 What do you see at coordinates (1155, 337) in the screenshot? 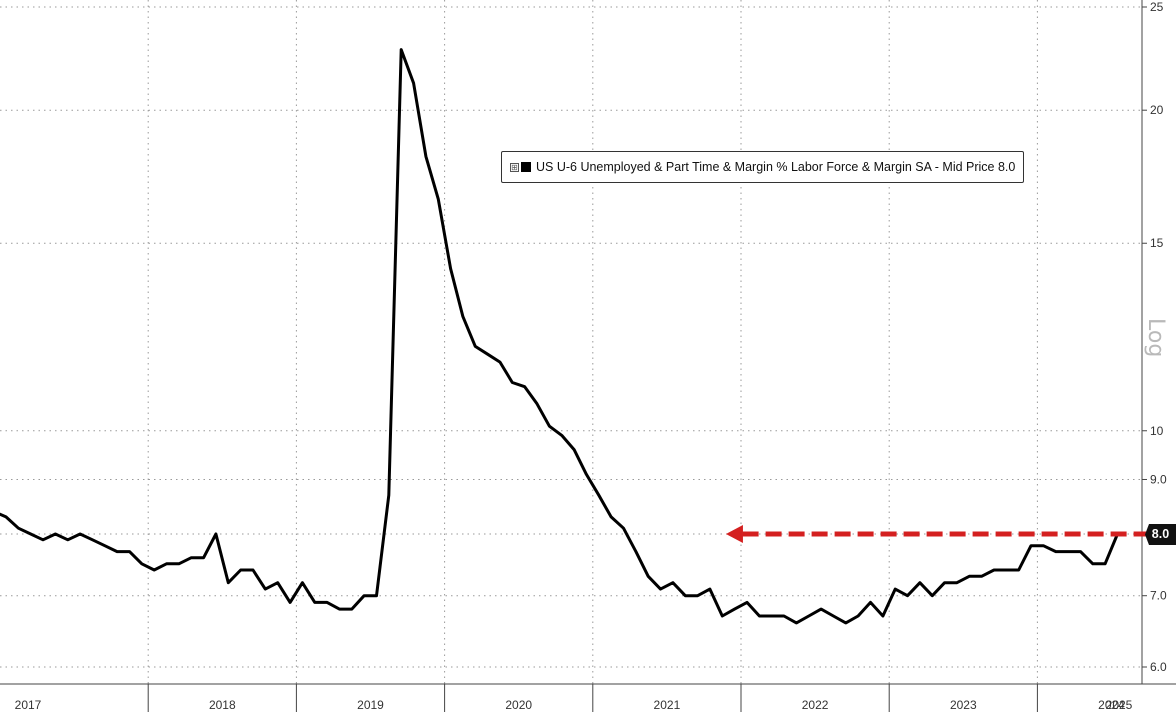
I see `y-axis-label: Log` at bounding box center [1155, 337].